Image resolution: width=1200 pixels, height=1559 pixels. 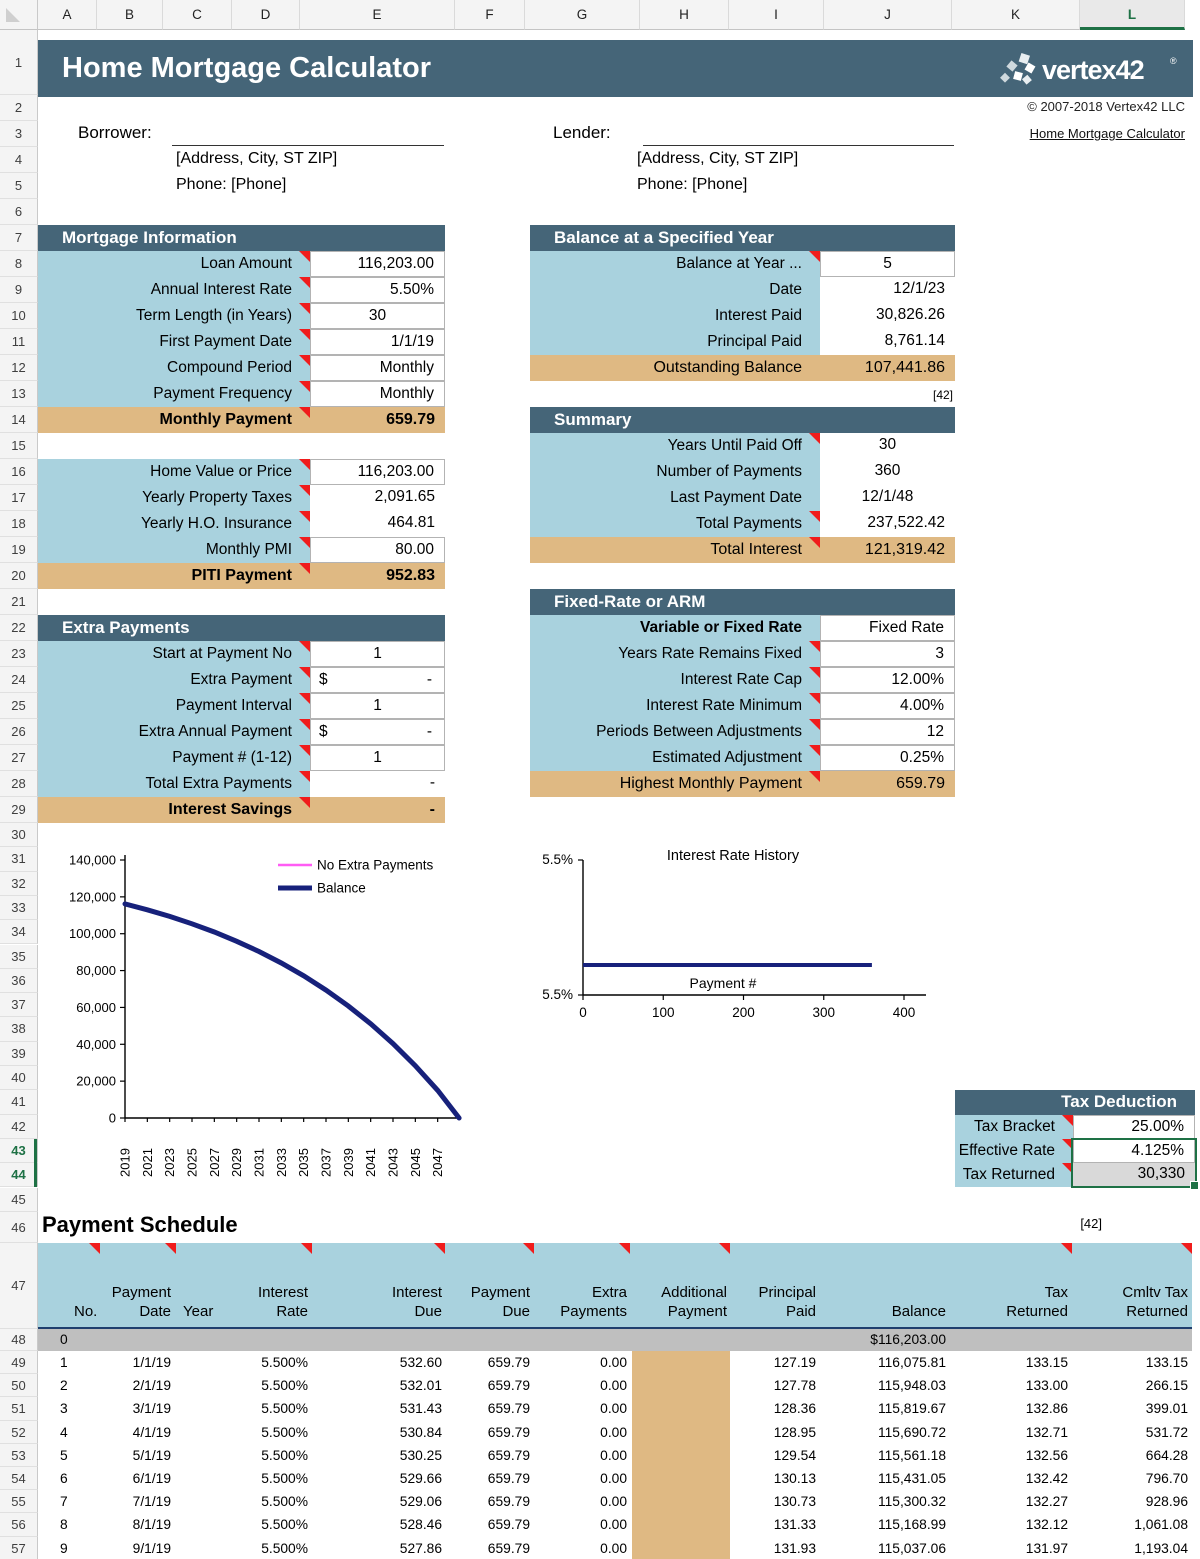 What do you see at coordinates (1134, 1151) in the screenshot?
I see `form-value-tax-1: 4.125%` at bounding box center [1134, 1151].